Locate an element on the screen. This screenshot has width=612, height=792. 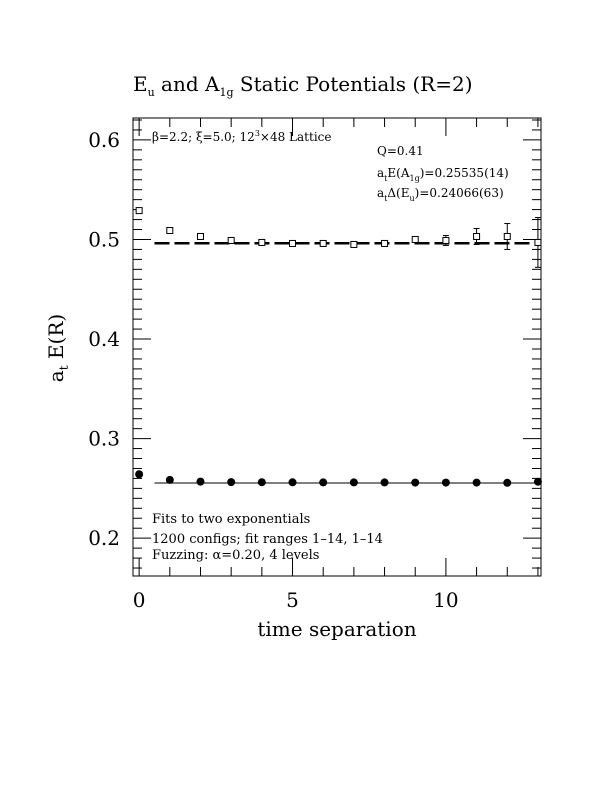
x-tick-label: 10 is located at coordinates (445, 600).